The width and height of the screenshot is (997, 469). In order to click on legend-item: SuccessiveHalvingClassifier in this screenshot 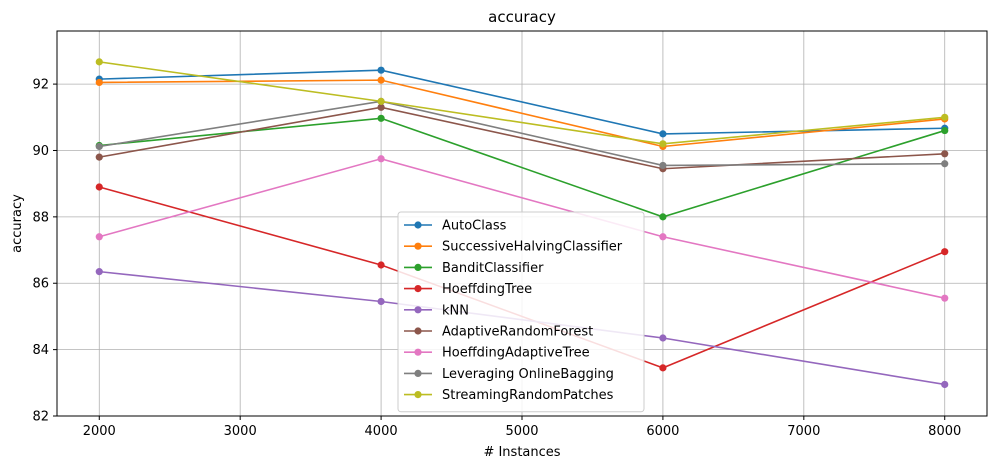, I will do `click(513, 247)`.